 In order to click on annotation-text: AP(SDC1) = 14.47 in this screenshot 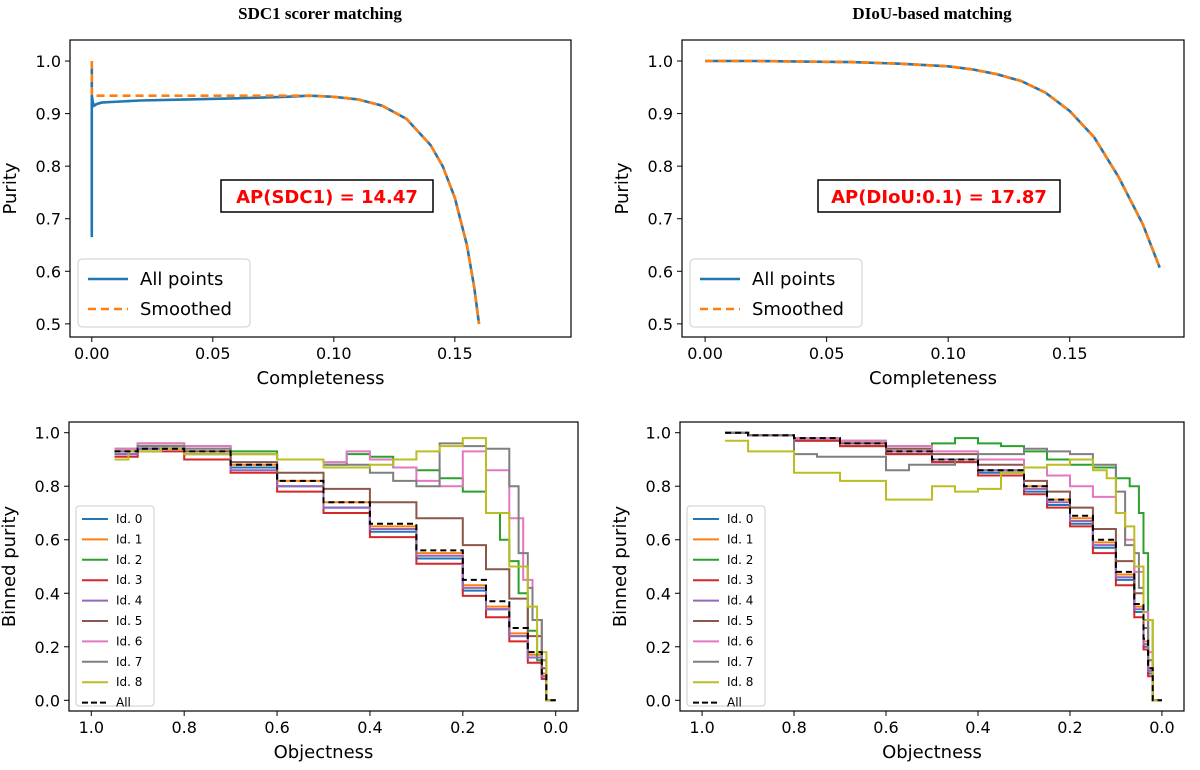, I will do `click(327, 197)`.